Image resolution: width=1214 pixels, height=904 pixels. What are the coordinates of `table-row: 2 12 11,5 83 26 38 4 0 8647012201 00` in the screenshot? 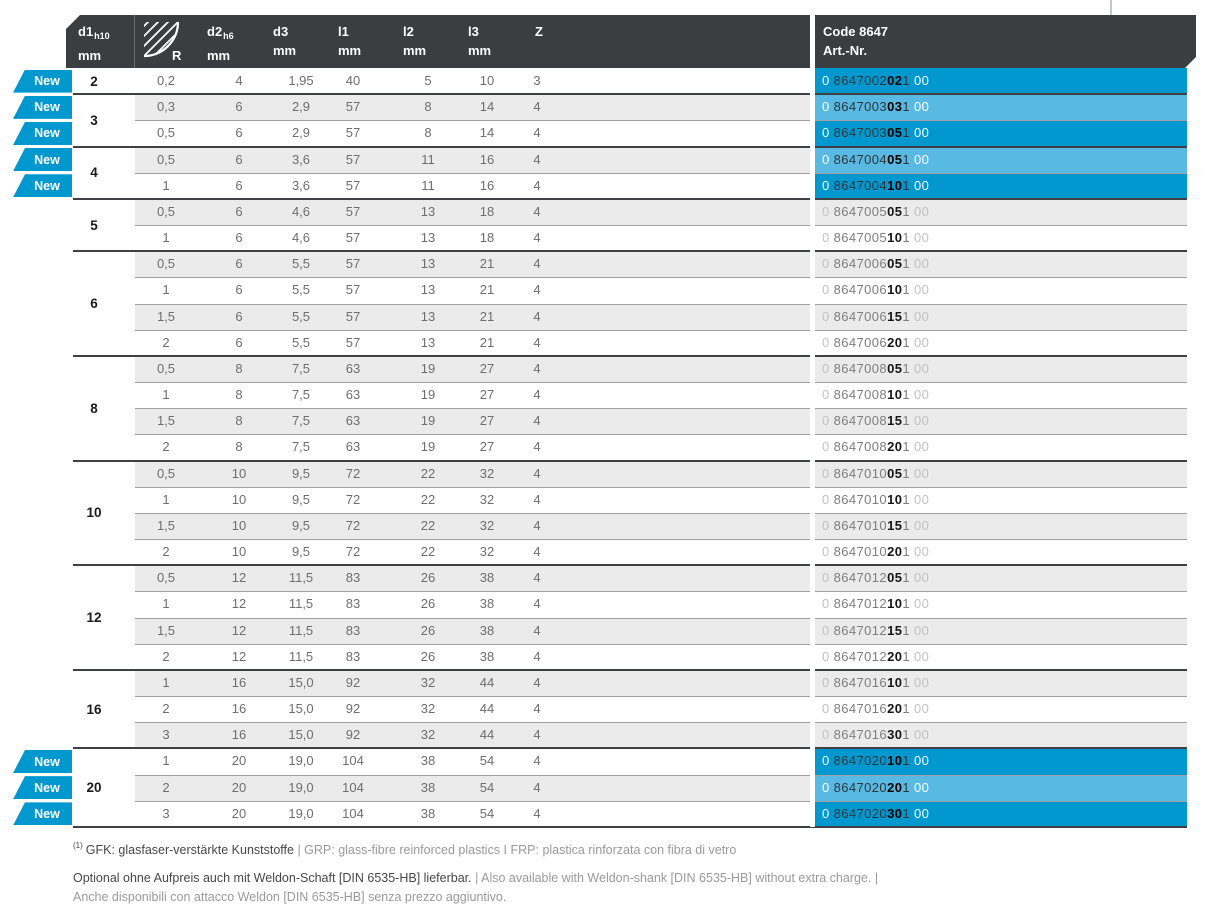 It's located at (630, 657).